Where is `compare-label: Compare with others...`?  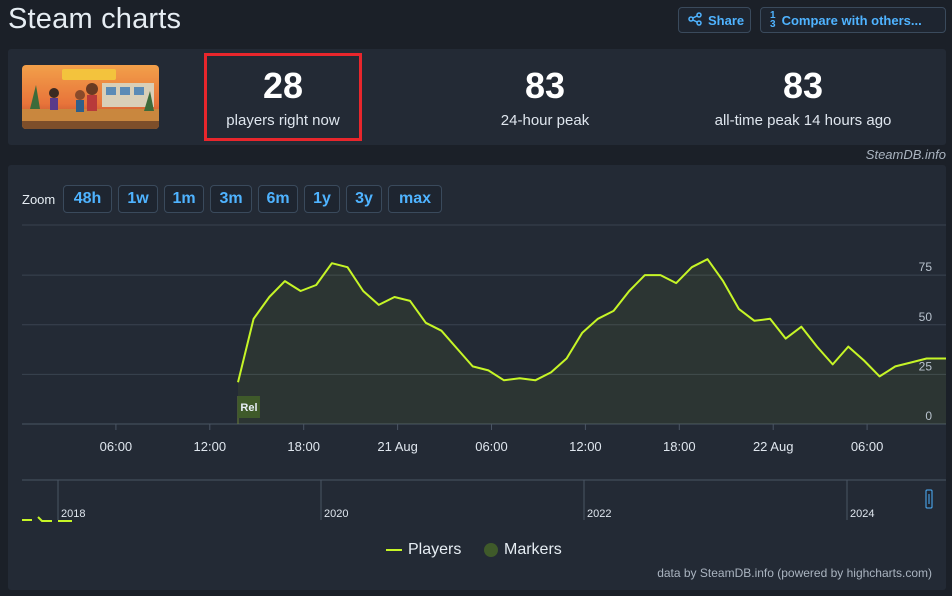 compare-label: Compare with others... is located at coordinates (851, 20).